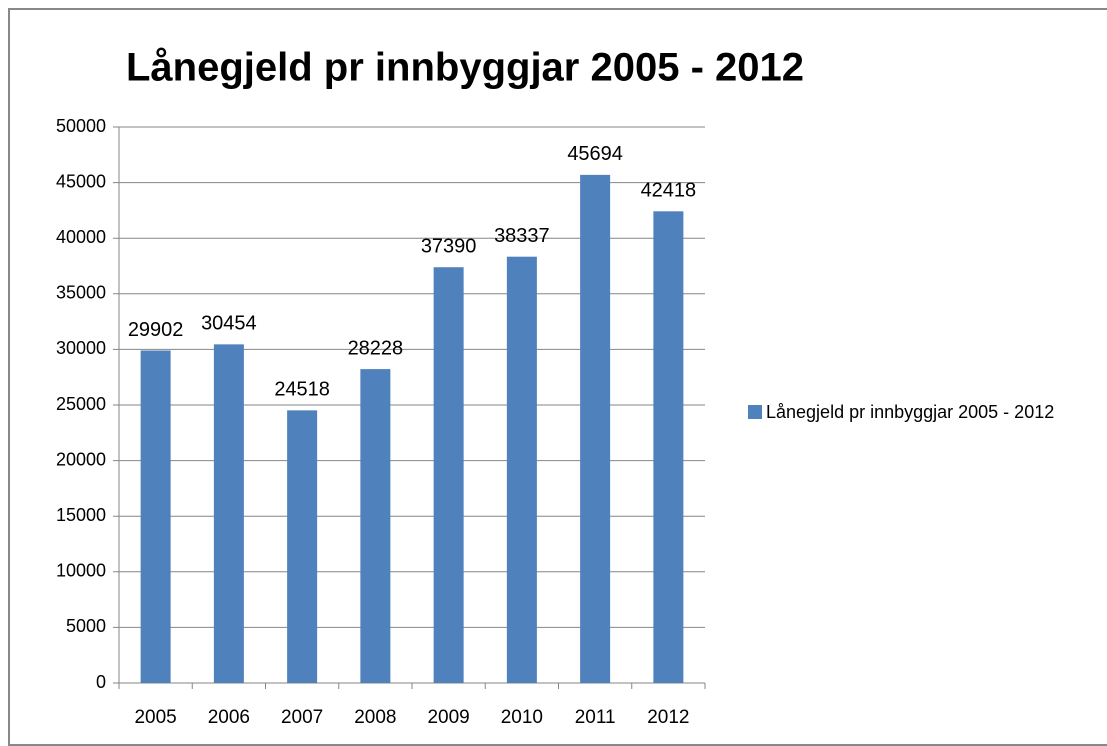  Describe the element at coordinates (101, 682) in the screenshot. I see `y-tick-label: 0` at that location.